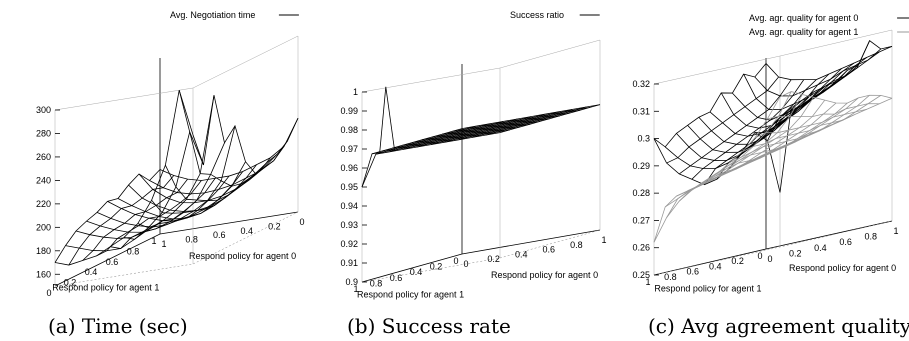 The width and height of the screenshot is (909, 341). What do you see at coordinates (641, 84) in the screenshot?
I see `z-tick-label: 0.32` at bounding box center [641, 84].